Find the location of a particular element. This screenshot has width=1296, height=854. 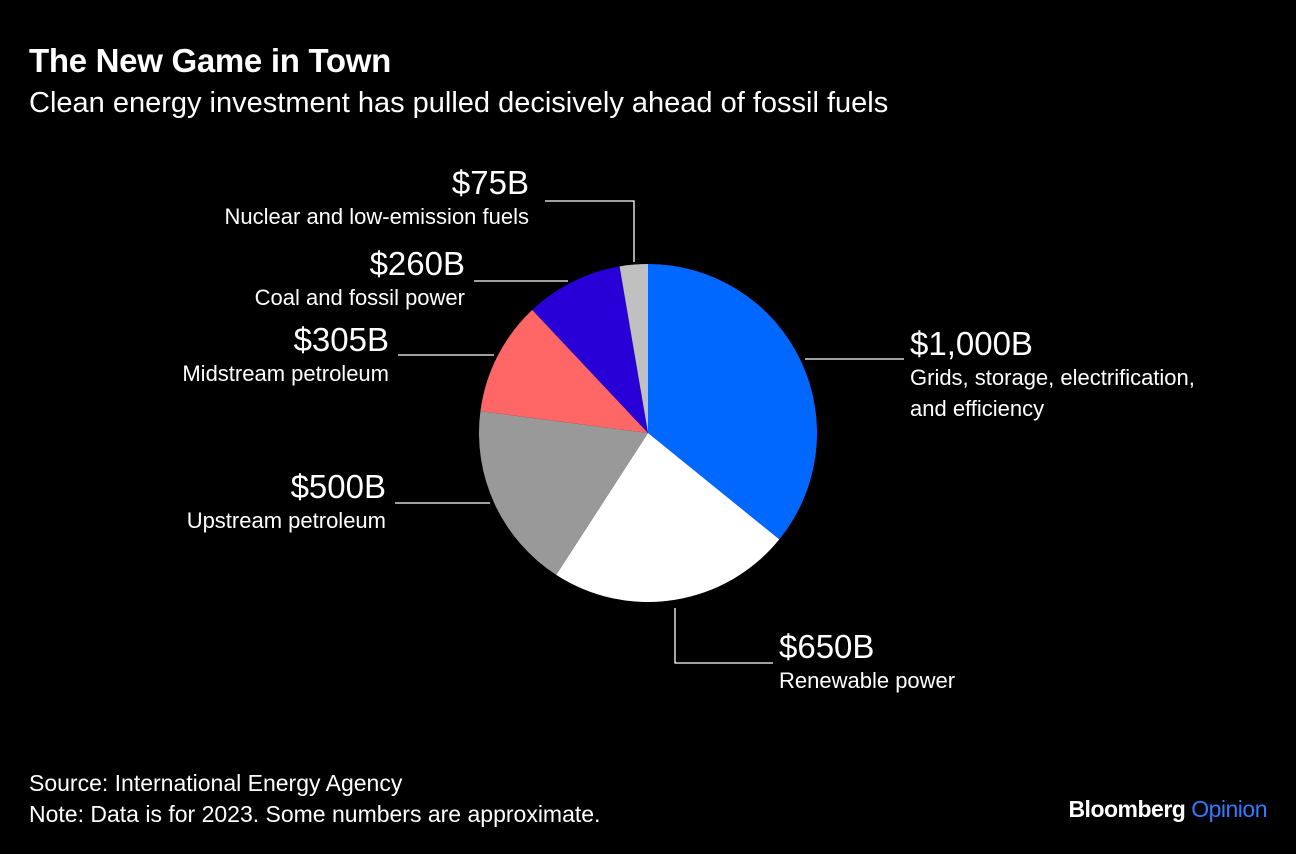

logo-brand: Bloomberg is located at coordinates (1127, 809).